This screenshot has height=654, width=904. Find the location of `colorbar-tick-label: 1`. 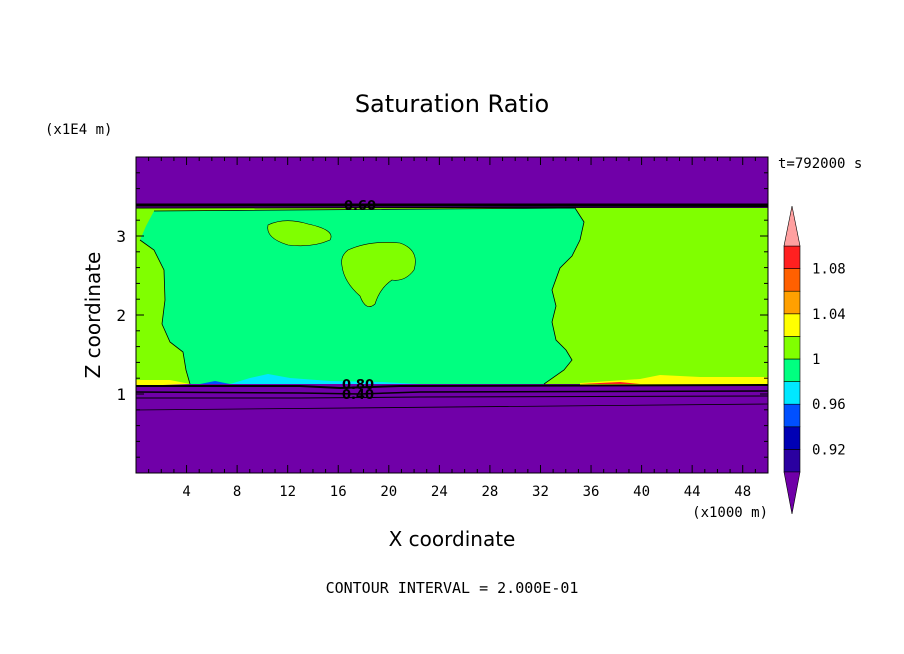

colorbar-tick-label: 1 is located at coordinates (816, 360).